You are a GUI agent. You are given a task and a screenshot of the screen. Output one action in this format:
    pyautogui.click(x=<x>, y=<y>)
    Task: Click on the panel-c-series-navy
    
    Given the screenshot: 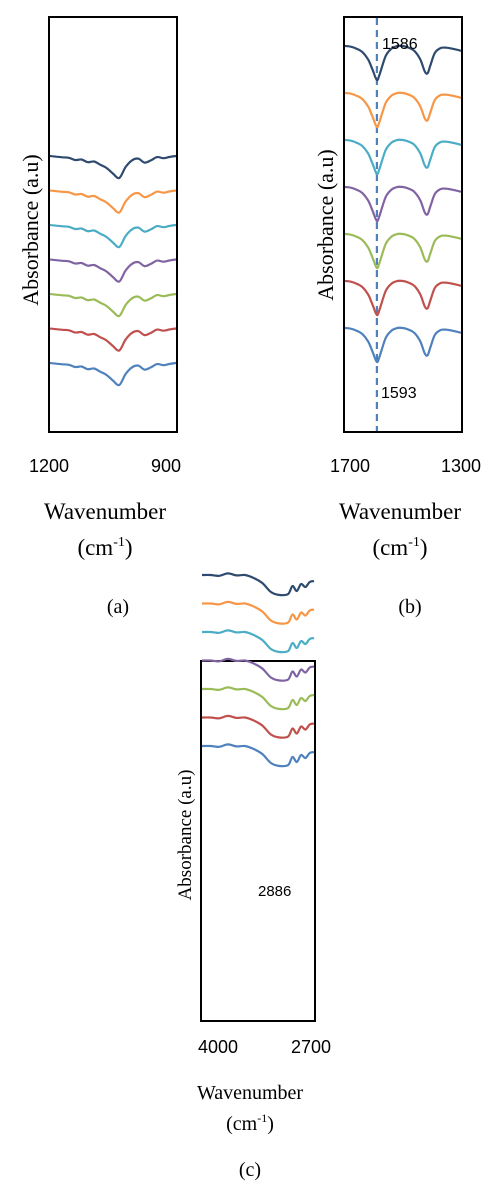 What is the action you would take?
    pyautogui.click(x=258, y=584)
    